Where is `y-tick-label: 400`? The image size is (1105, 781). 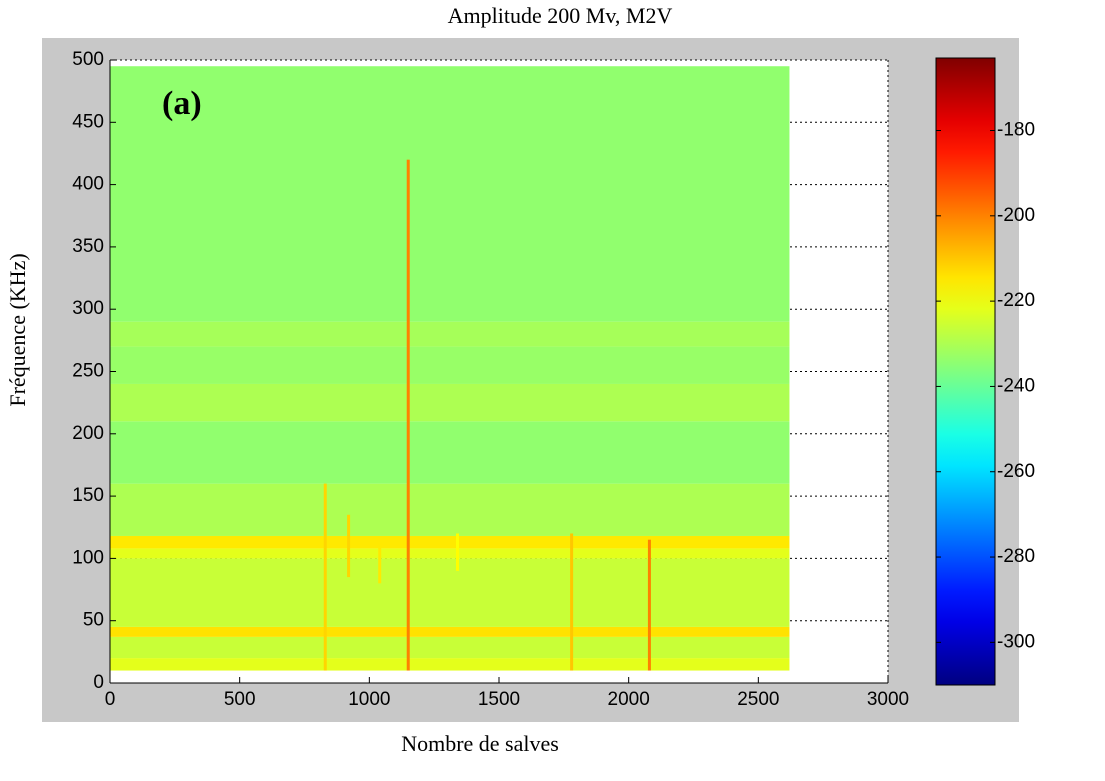 y-tick-label: 400 is located at coordinates (88, 184).